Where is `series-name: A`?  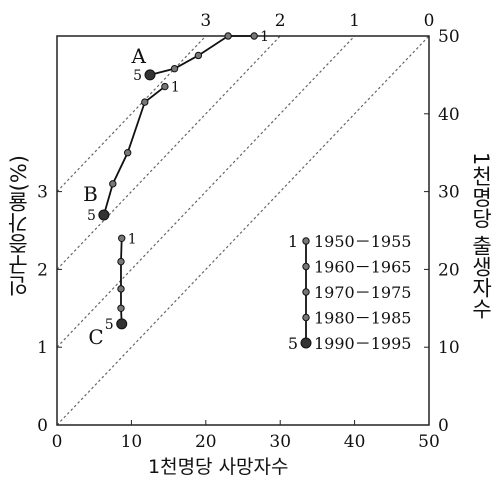
series-name: A is located at coordinates (139, 56).